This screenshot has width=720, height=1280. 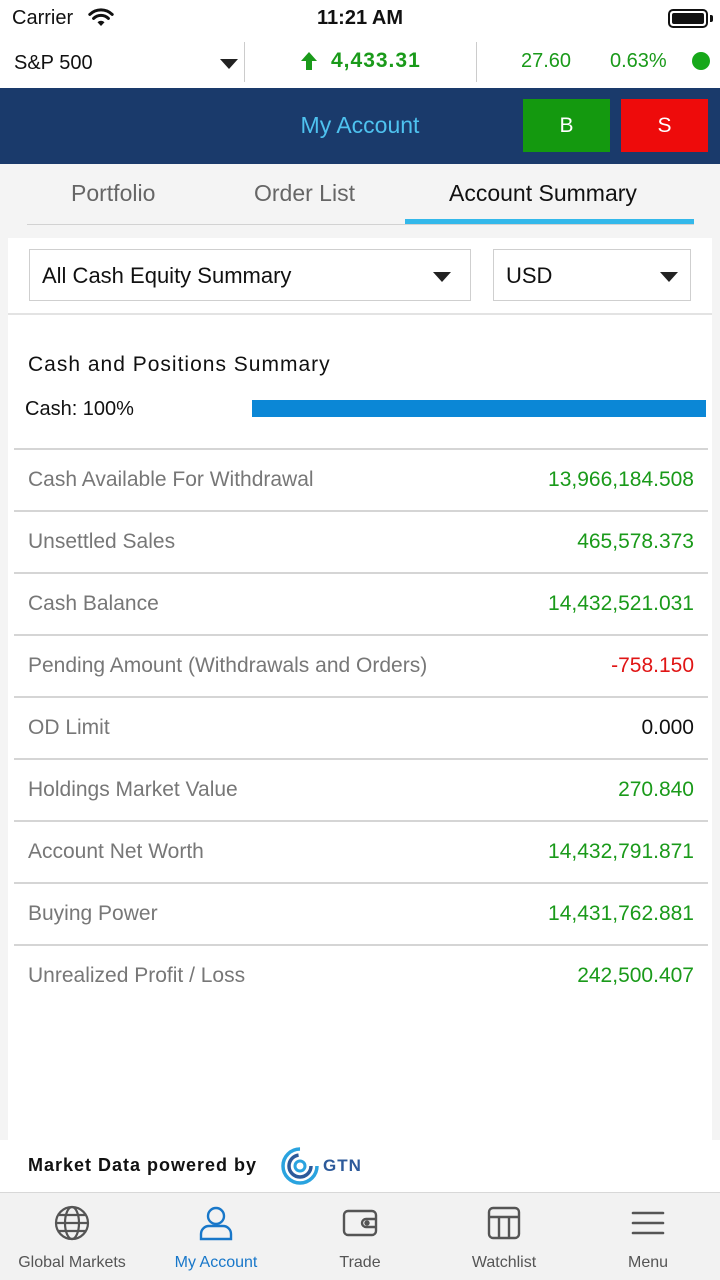 I want to click on market-status-dot-icon, so click(x=701, y=61).